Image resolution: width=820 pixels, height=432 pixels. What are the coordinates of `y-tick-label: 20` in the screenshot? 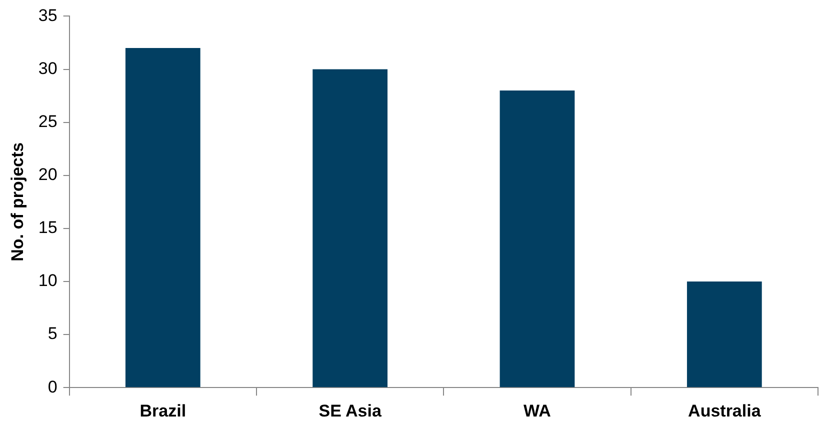 It's located at (48, 174).